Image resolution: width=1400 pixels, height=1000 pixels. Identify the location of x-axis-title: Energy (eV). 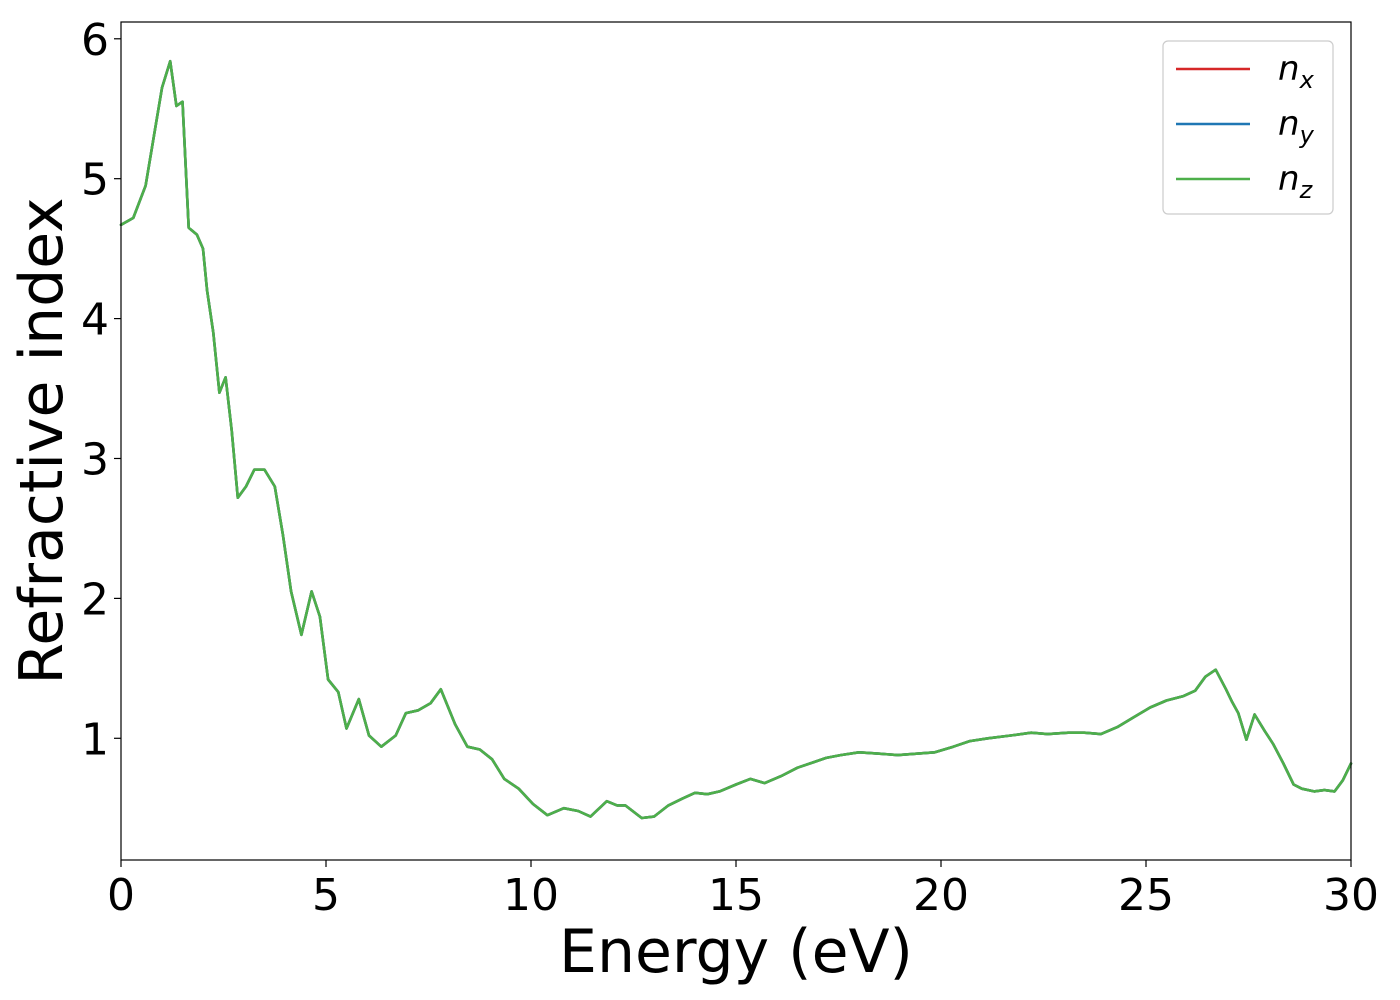
(736, 952).